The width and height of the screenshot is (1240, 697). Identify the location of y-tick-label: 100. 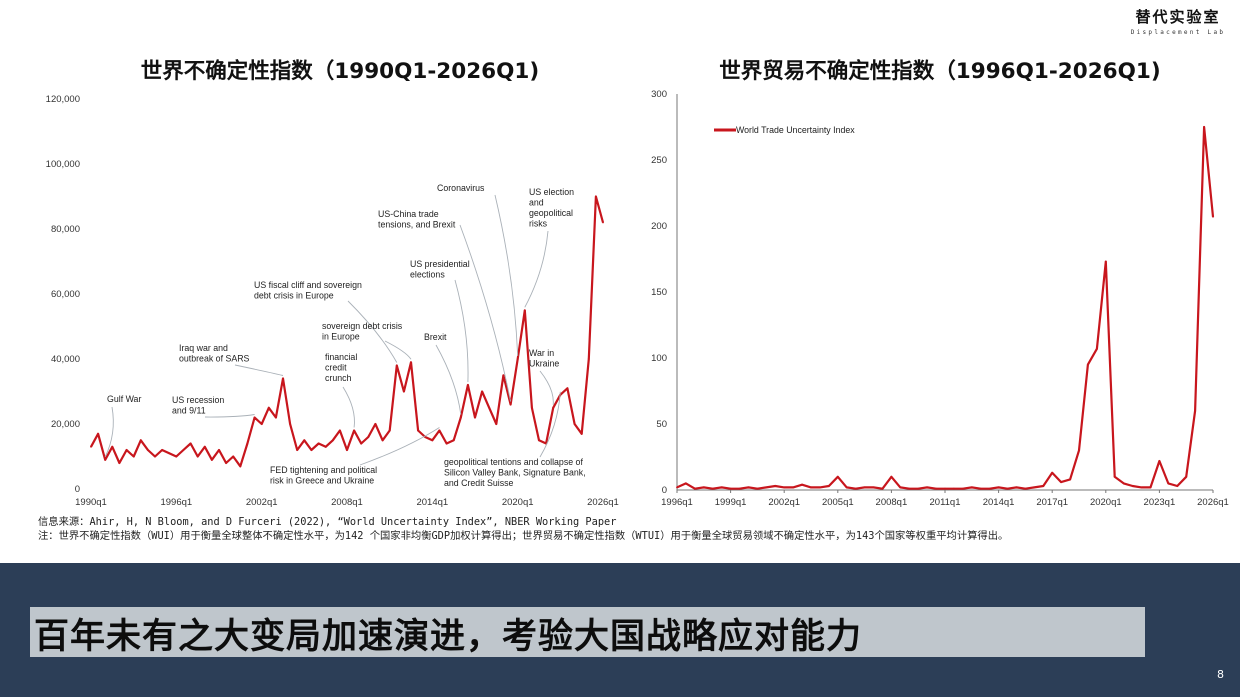
(659, 358).